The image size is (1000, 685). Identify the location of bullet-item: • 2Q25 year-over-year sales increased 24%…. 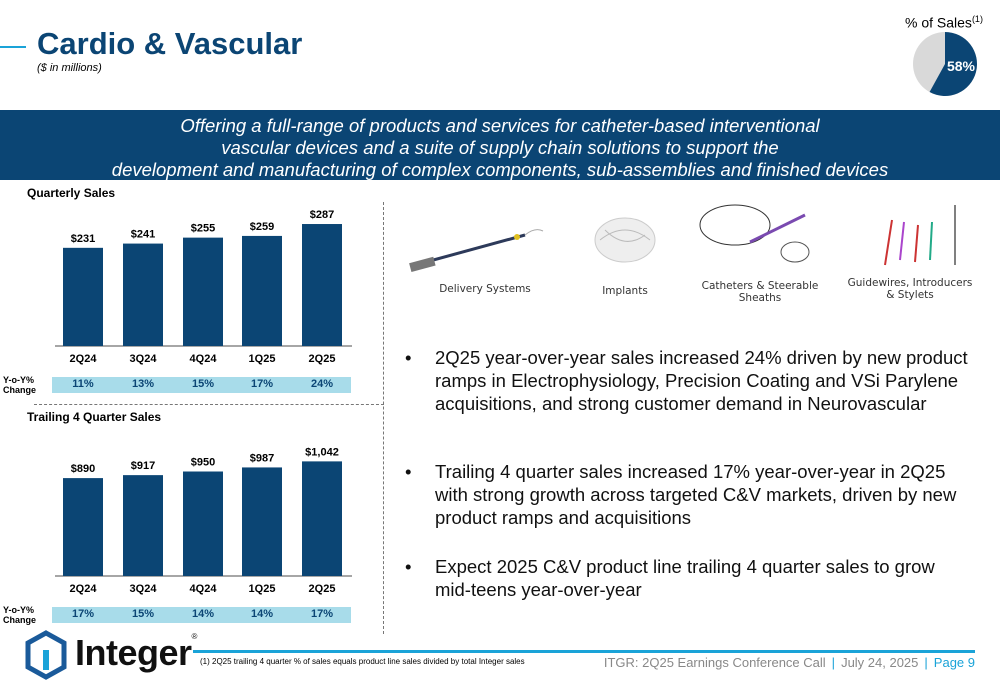
(686, 380).